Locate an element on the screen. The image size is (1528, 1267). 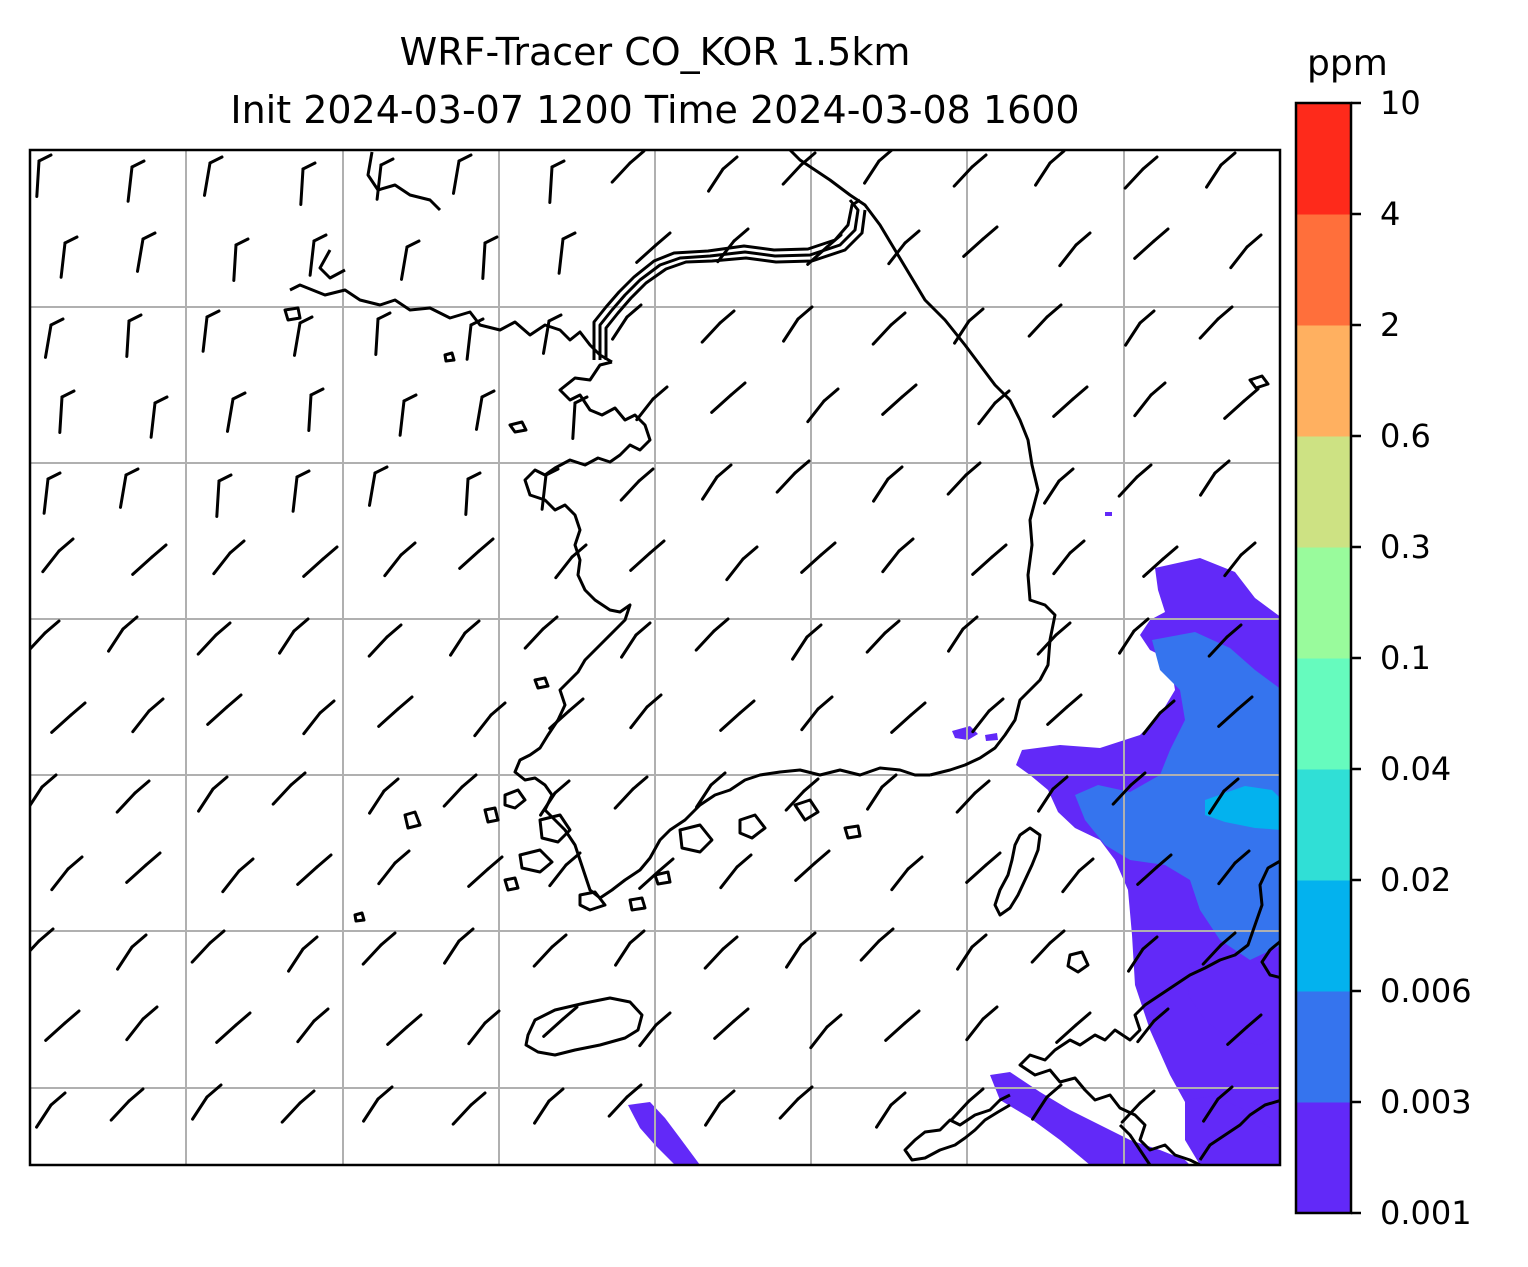
colorbar-tick-label: 0.006 is located at coordinates (1426, 991).